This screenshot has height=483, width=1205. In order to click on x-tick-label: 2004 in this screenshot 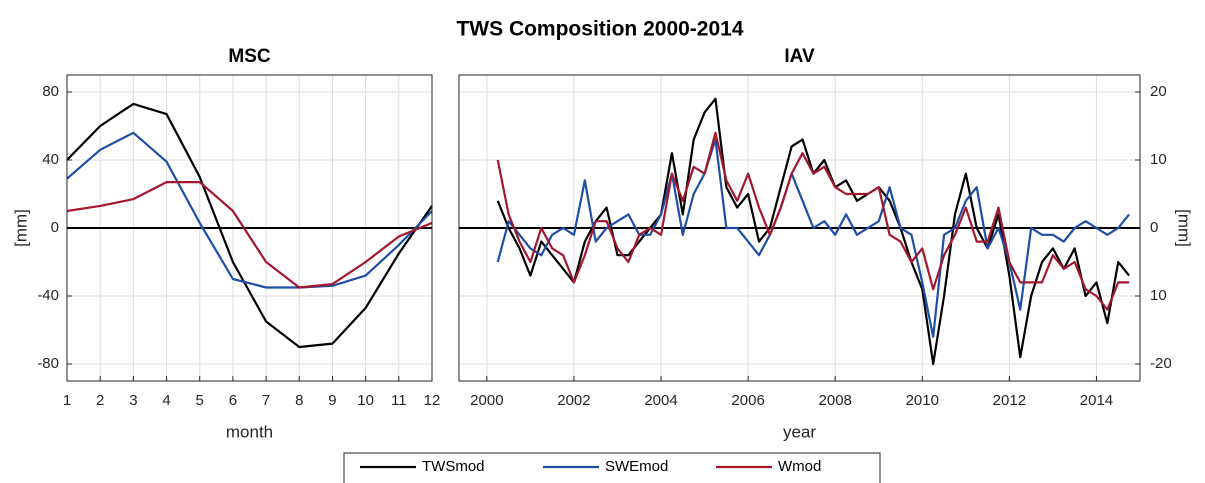, I will do `click(660, 400)`.